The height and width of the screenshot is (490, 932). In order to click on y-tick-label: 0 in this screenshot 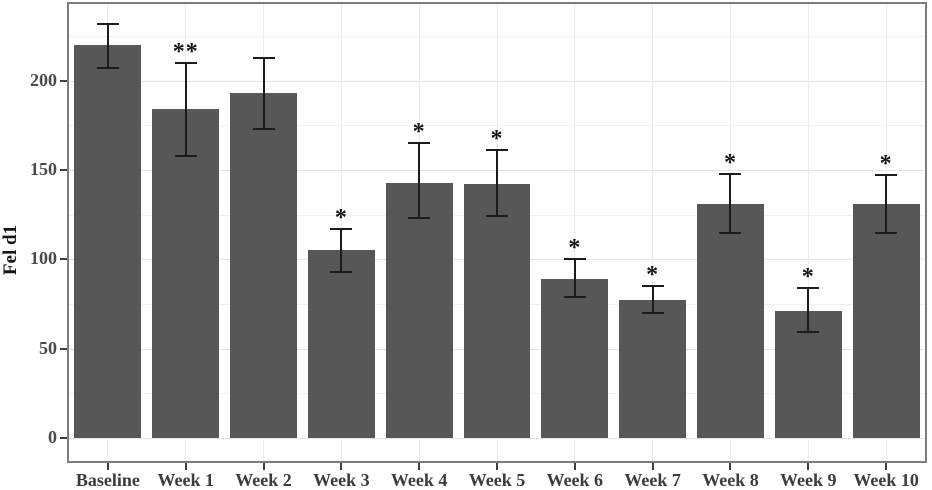, I will do `click(52, 436)`.